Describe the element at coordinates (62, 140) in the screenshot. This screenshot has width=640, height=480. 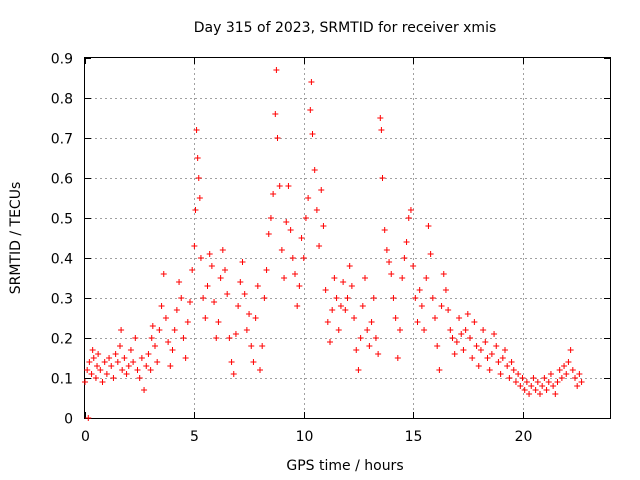
I see `y-tick-label: 0.7` at that location.